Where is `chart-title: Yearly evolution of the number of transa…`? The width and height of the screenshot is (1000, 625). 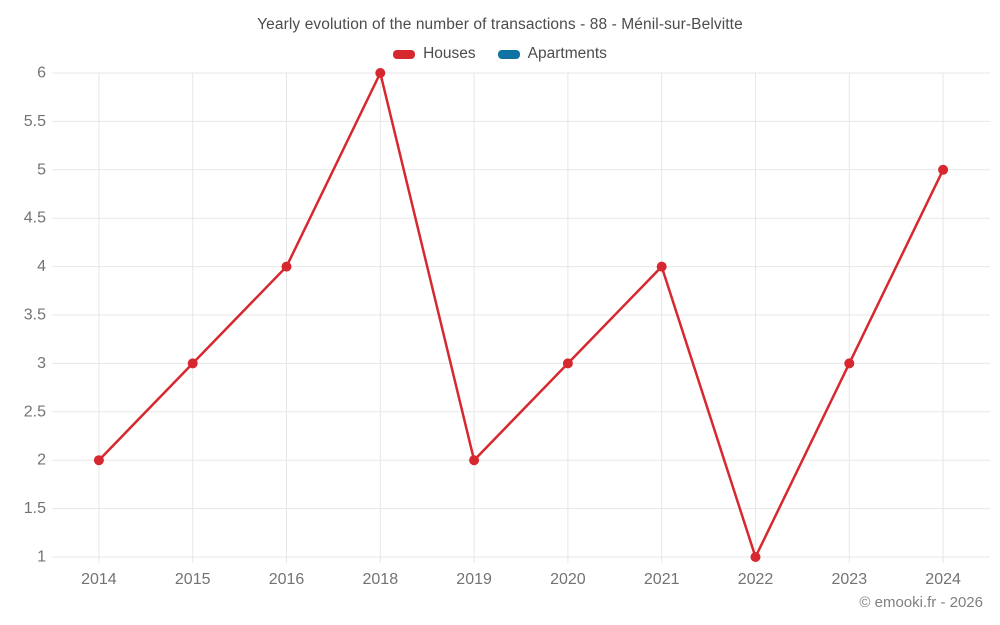
chart-title: Yearly evolution of the number of transa… is located at coordinates (500, 24).